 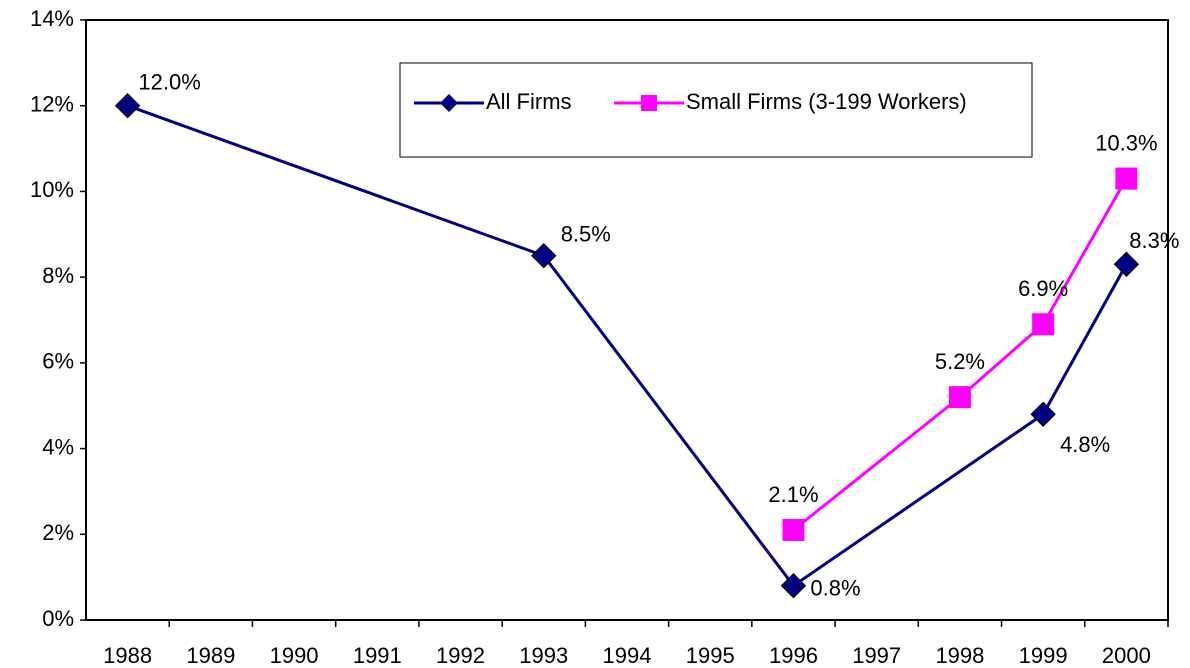 I want to click on x-tick-label: 1998, so click(x=959, y=655).